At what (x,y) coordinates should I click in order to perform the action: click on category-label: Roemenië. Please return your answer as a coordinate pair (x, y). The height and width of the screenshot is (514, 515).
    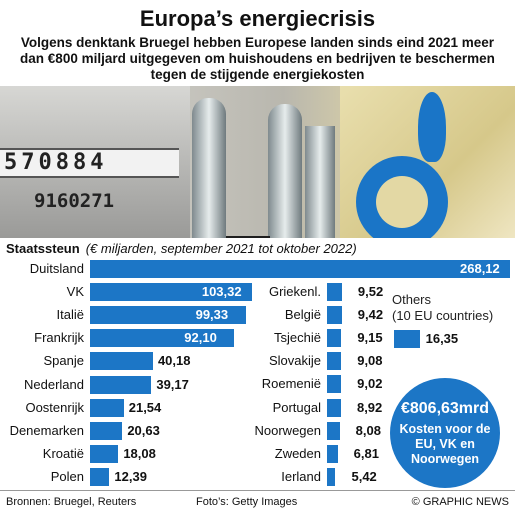
    Looking at the image, I should click on (291, 384).